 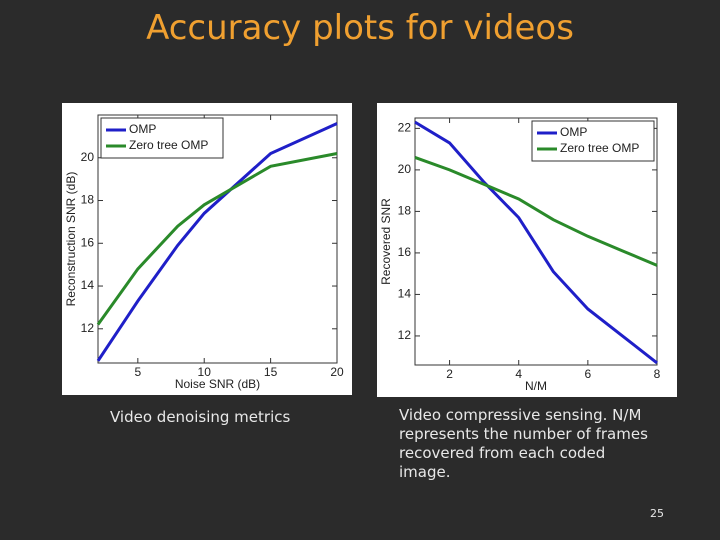 What do you see at coordinates (657, 513) in the screenshot?
I see `page-number: 25` at bounding box center [657, 513].